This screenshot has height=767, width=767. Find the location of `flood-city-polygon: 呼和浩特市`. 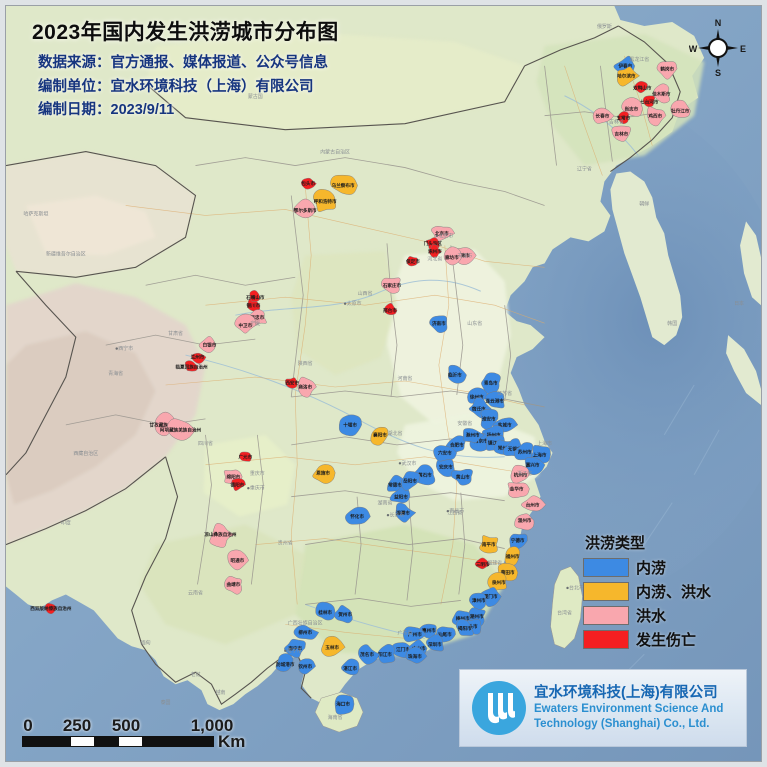

flood-city-polygon: 呼和浩特市 is located at coordinates (325, 200).